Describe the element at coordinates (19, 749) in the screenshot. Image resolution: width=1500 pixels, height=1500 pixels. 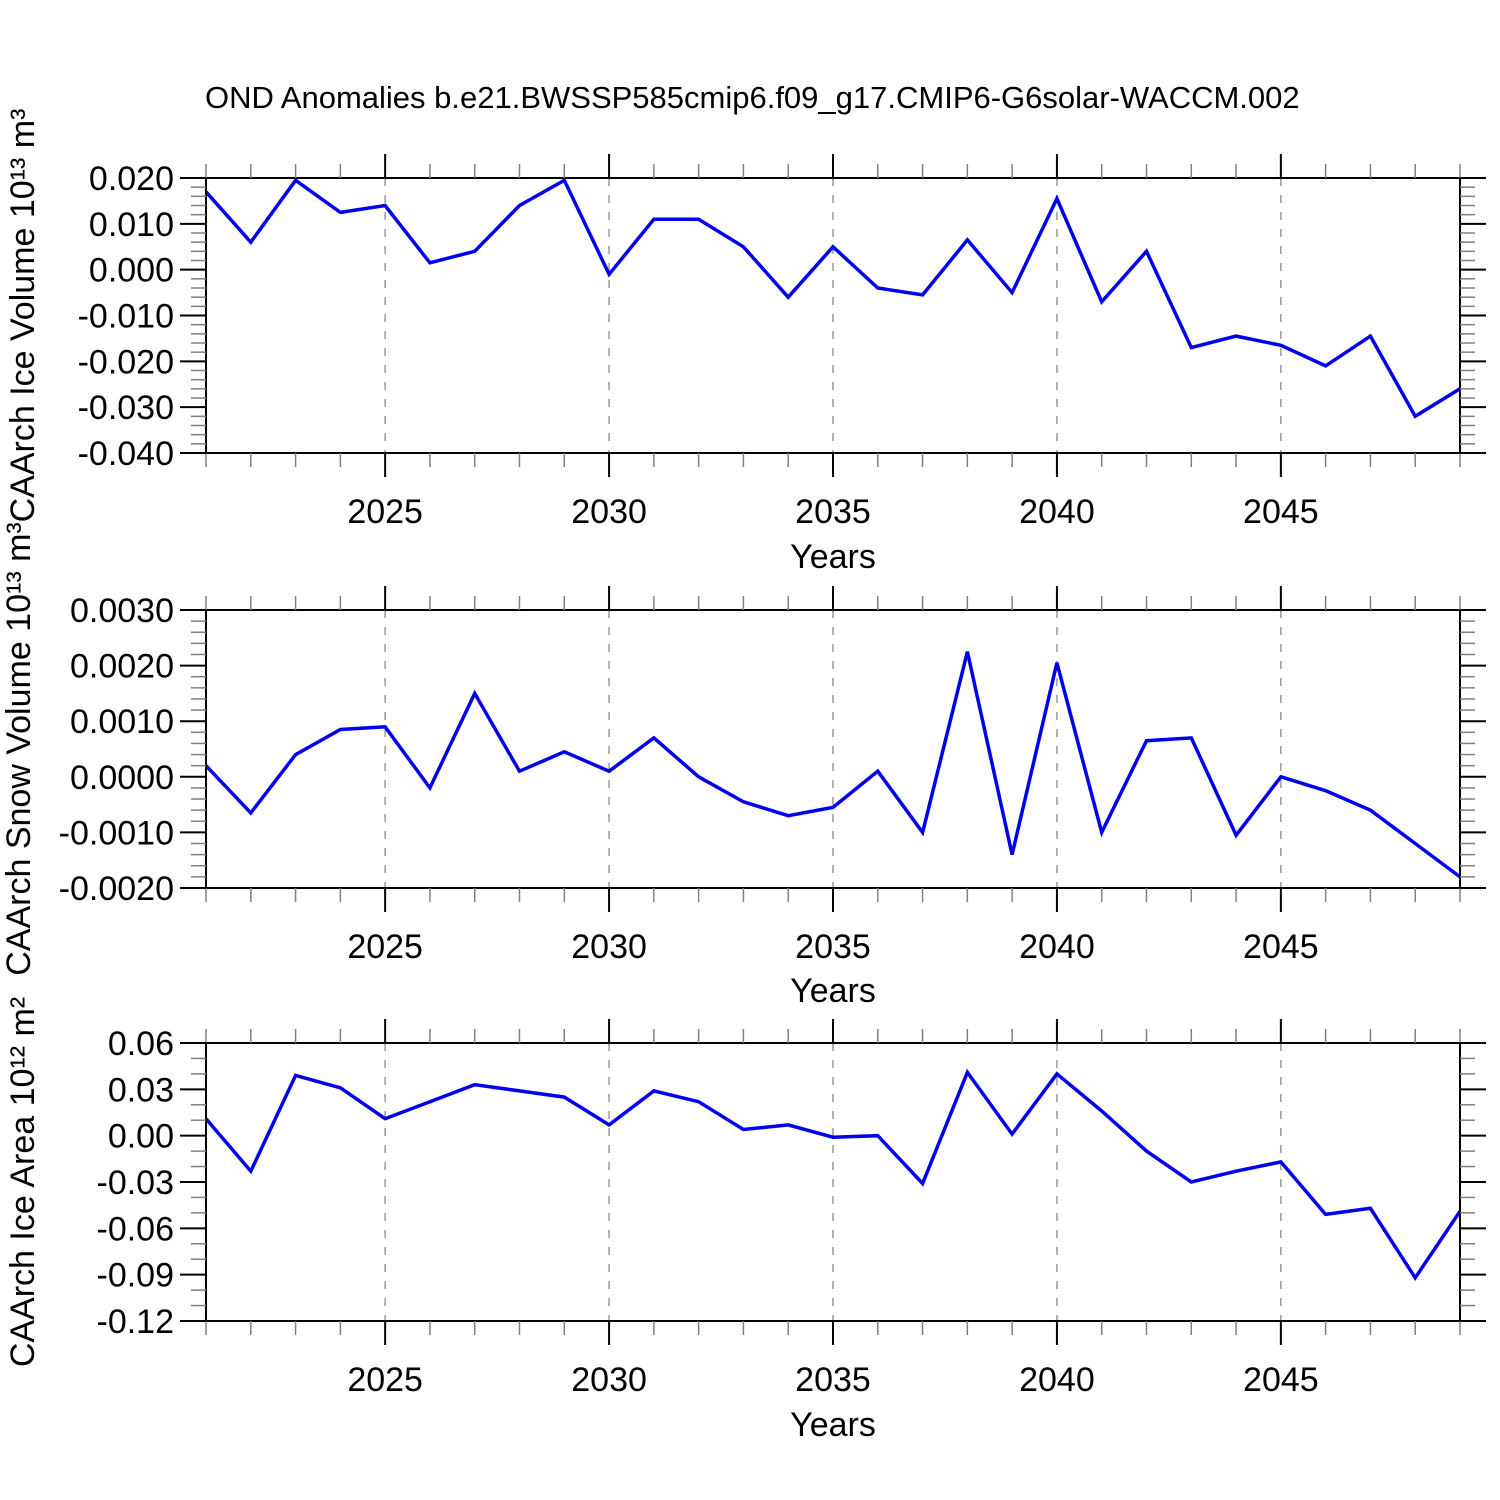
I see `chart2-y-axis-title: CAArch Snow Volume 10¹³ m³` at that location.